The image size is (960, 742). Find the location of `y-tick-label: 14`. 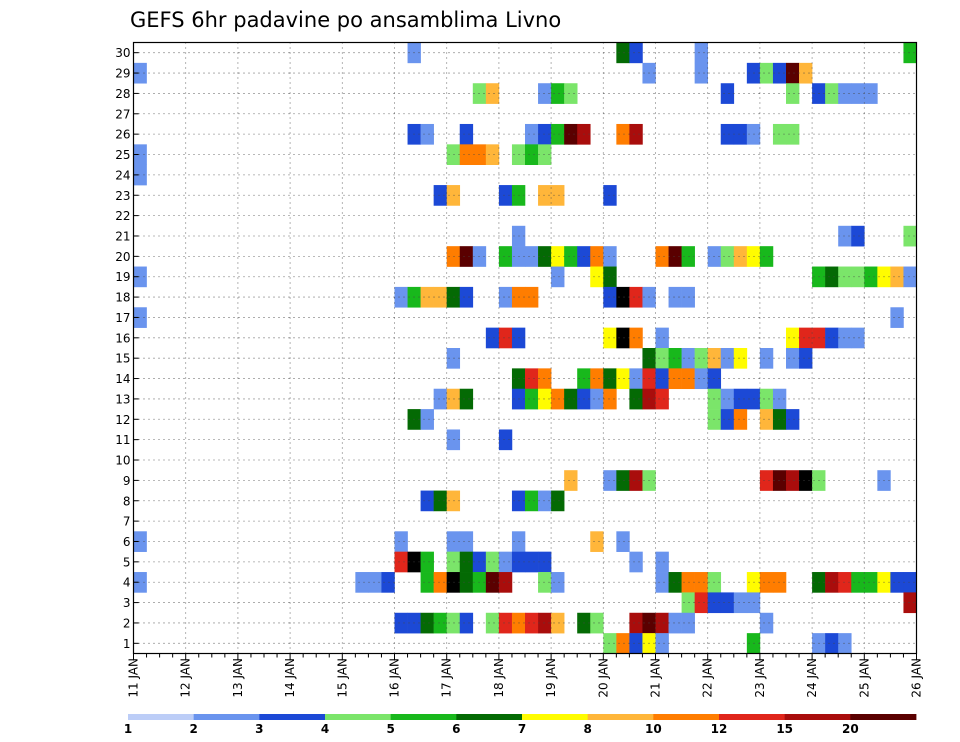

y-tick-label: 14 is located at coordinates (122, 379).